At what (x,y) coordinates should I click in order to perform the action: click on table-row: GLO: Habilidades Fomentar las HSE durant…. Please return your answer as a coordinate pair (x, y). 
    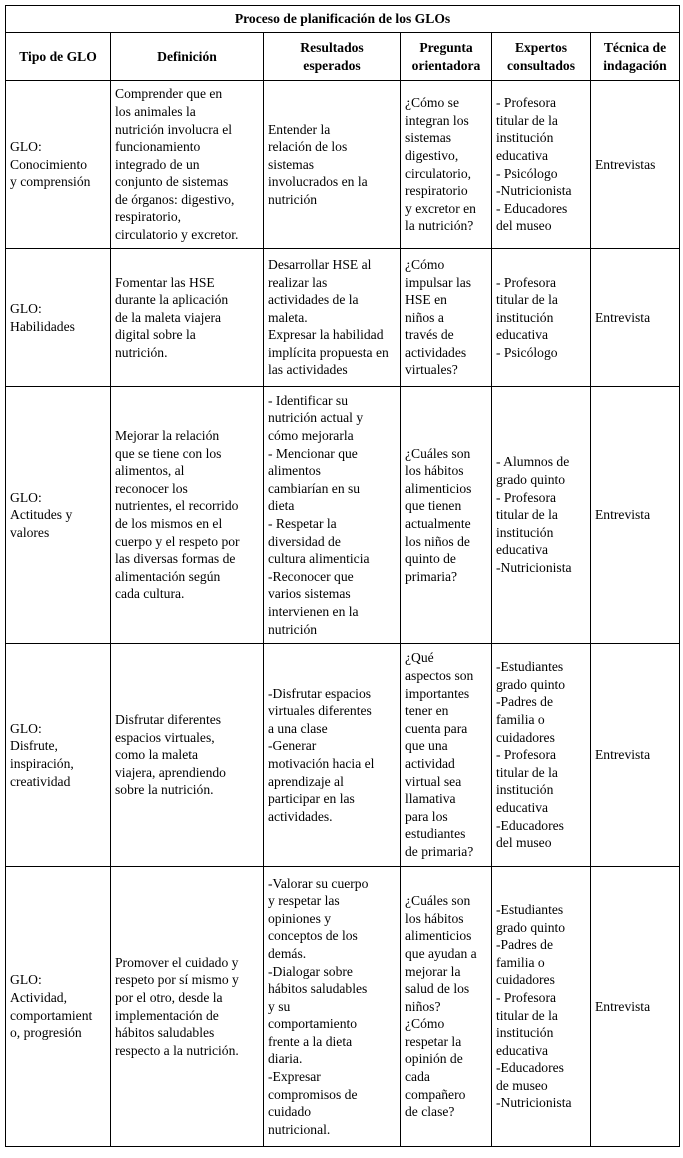
    Looking at the image, I should click on (343, 317).